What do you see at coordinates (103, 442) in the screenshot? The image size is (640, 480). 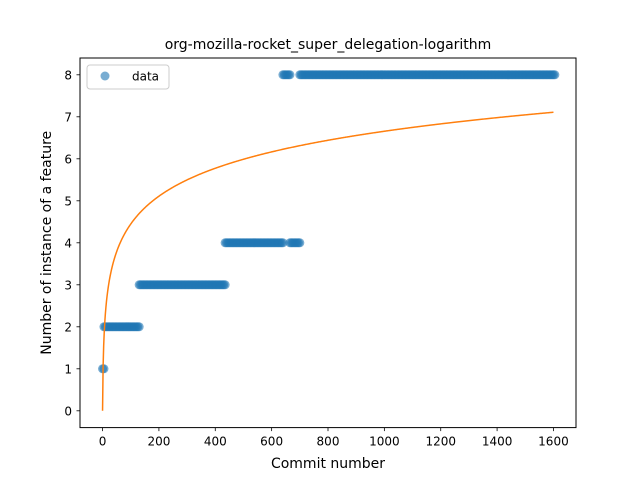 I see `x-tick-label: 0` at bounding box center [103, 442].